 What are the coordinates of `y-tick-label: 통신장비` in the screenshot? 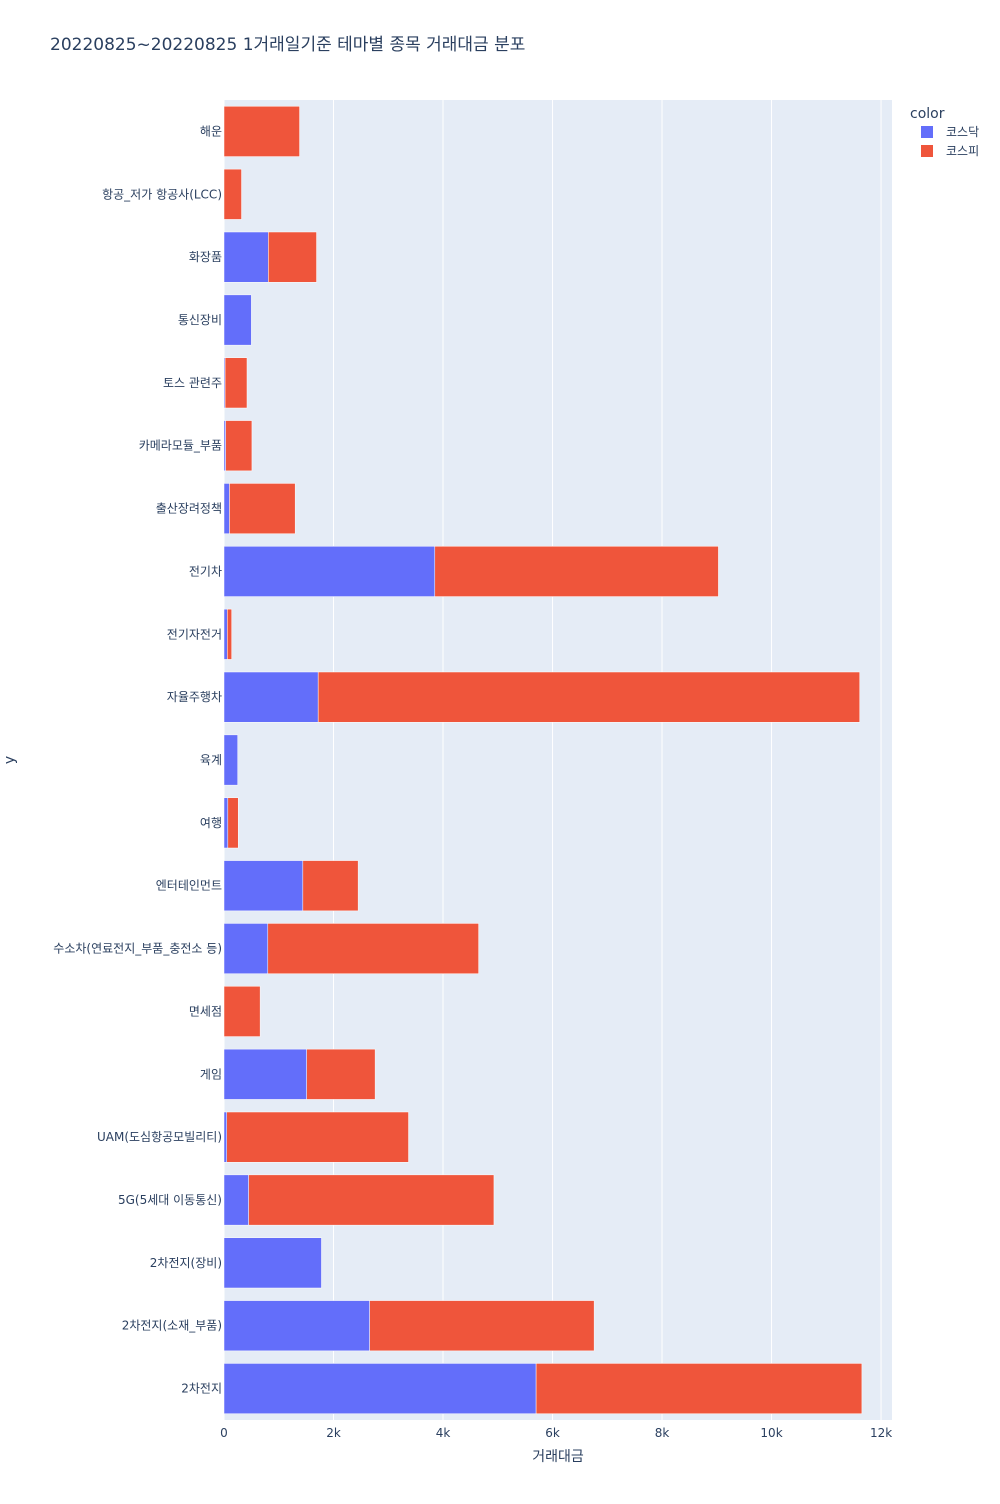 It's located at (200, 320).